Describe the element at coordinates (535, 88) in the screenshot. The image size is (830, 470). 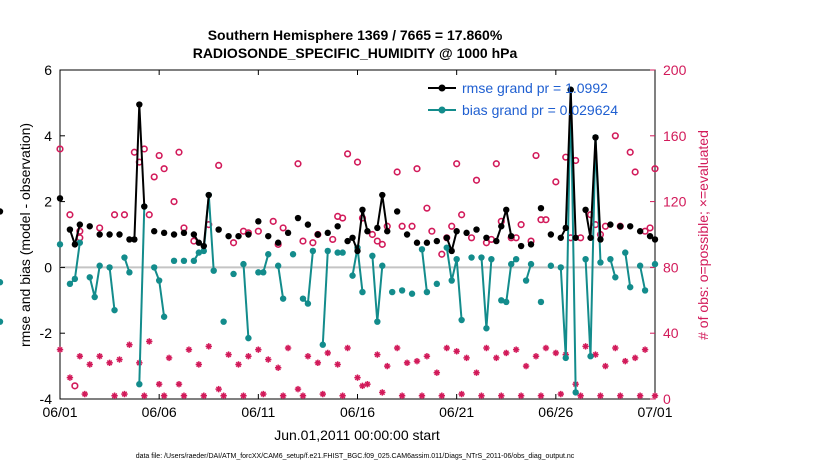
I see `legend-rmse-label: rmse grand pr = 1.0992` at that location.